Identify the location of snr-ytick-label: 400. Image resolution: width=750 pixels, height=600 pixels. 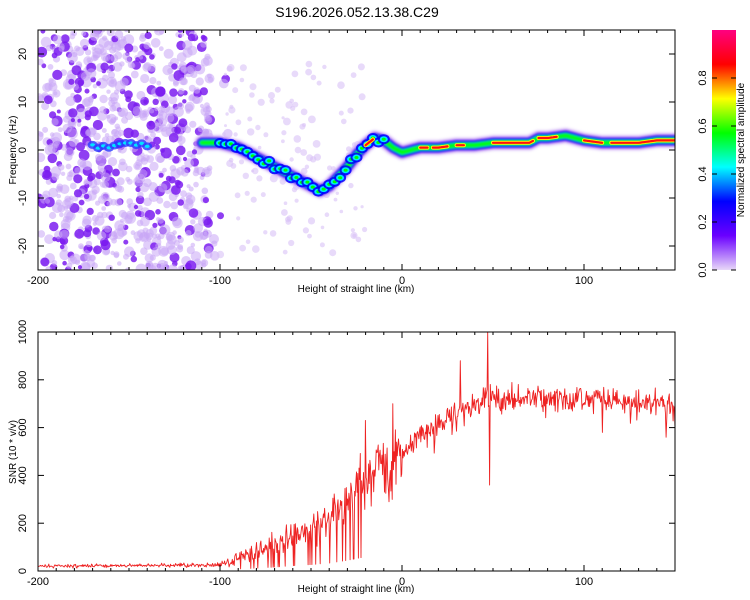
(23, 475).